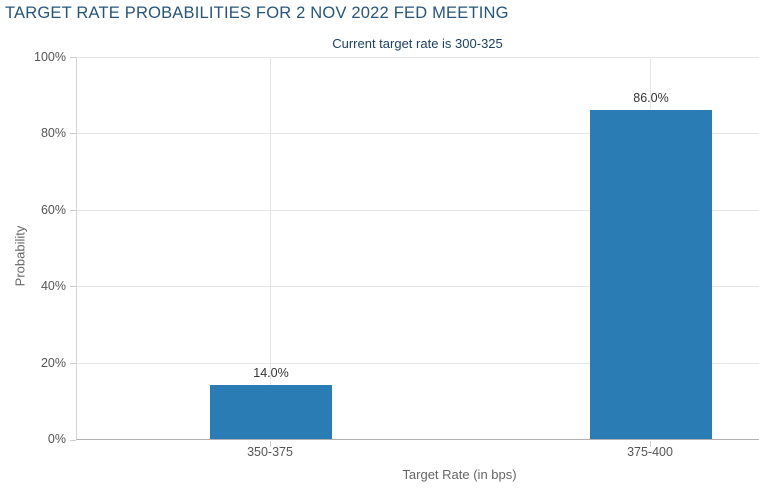  What do you see at coordinates (651, 97) in the screenshot?
I see `bar-value-label: 86.0%` at bounding box center [651, 97].